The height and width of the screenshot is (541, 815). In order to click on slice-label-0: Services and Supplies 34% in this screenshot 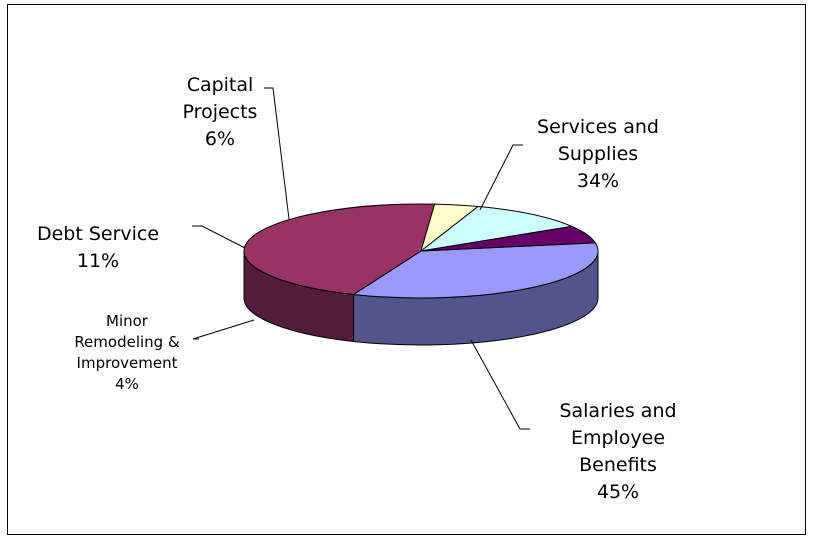, I will do `click(598, 154)`.